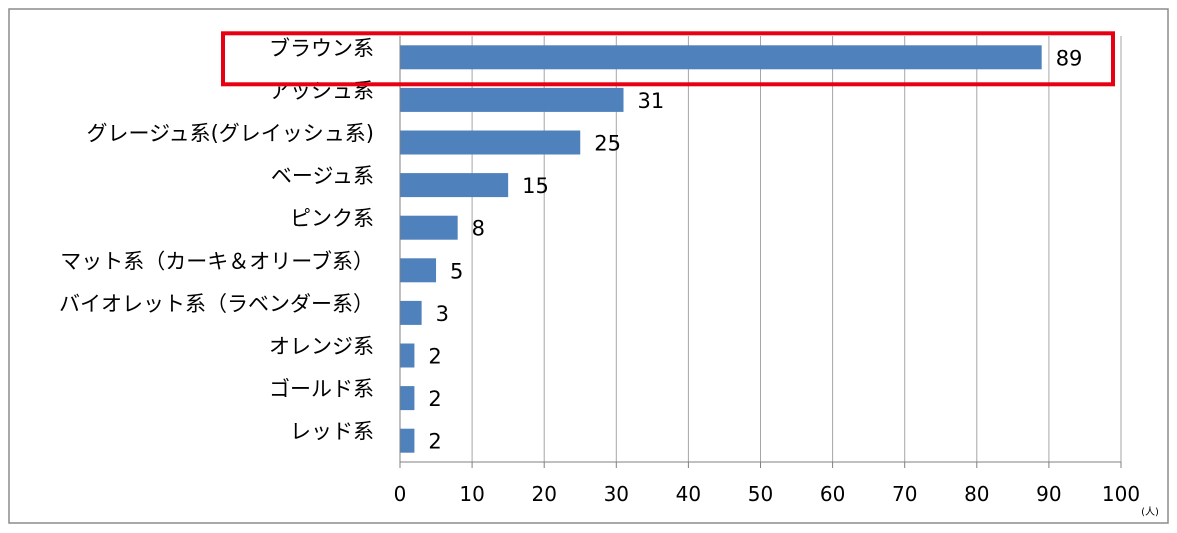 Image resolution: width=1177 pixels, height=533 pixels. What do you see at coordinates (217, 261) in the screenshot?
I see `category-label: マット系（カーキ＆オリーブ系）` at bounding box center [217, 261].